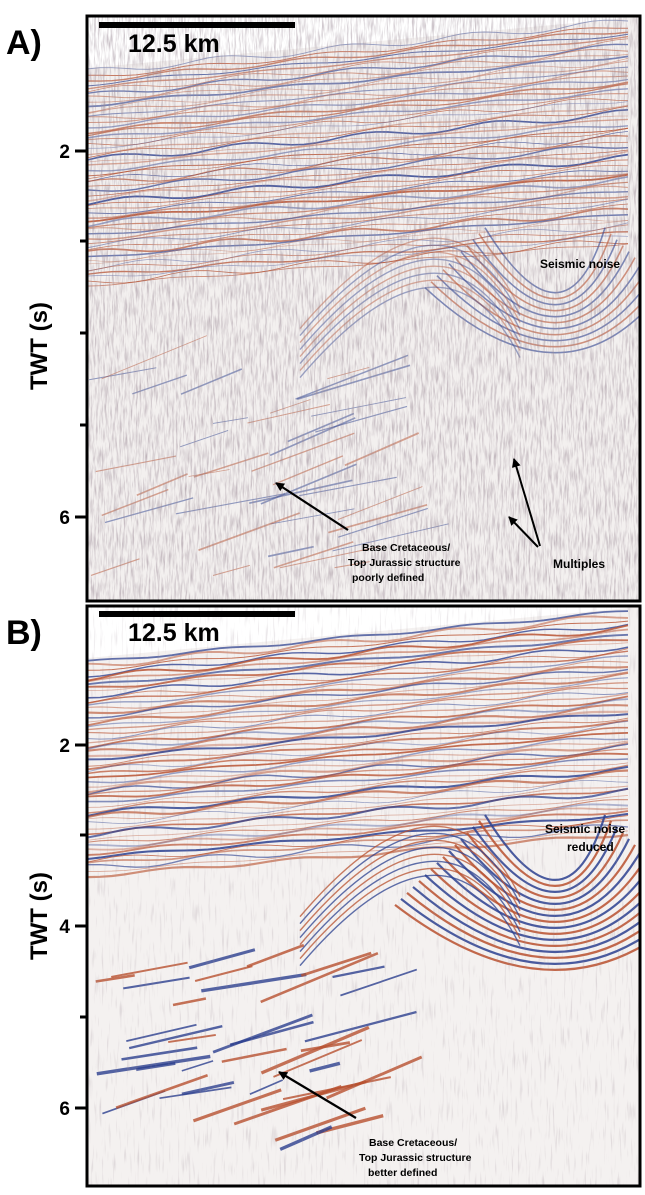 This screenshot has width=645, height=1195. What do you see at coordinates (64, 927) in the screenshot?
I see `panel-b-tick-label: 4` at bounding box center [64, 927].